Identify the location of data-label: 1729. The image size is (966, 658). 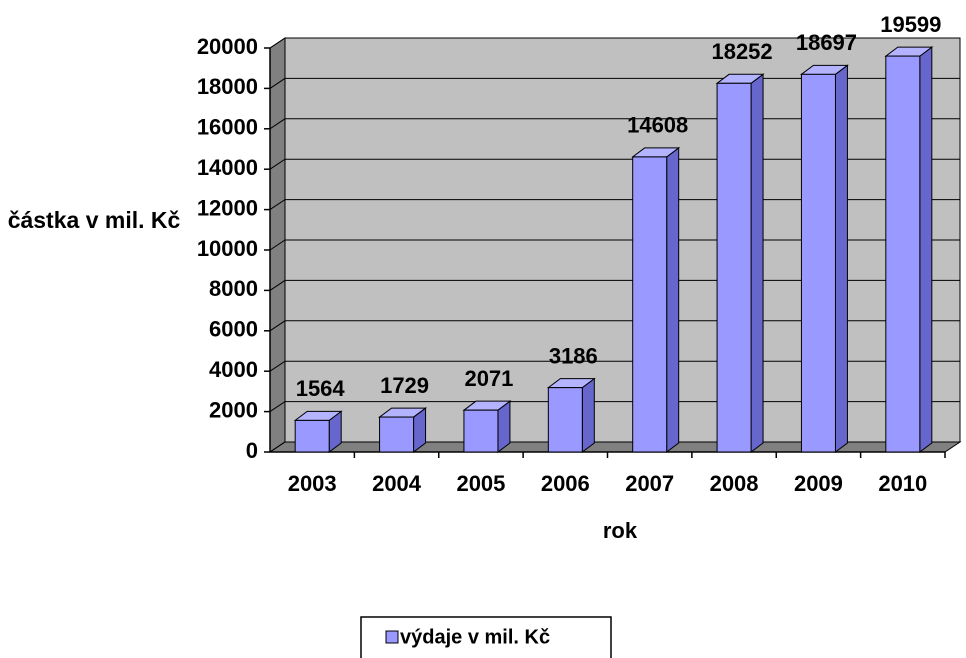
(404, 385).